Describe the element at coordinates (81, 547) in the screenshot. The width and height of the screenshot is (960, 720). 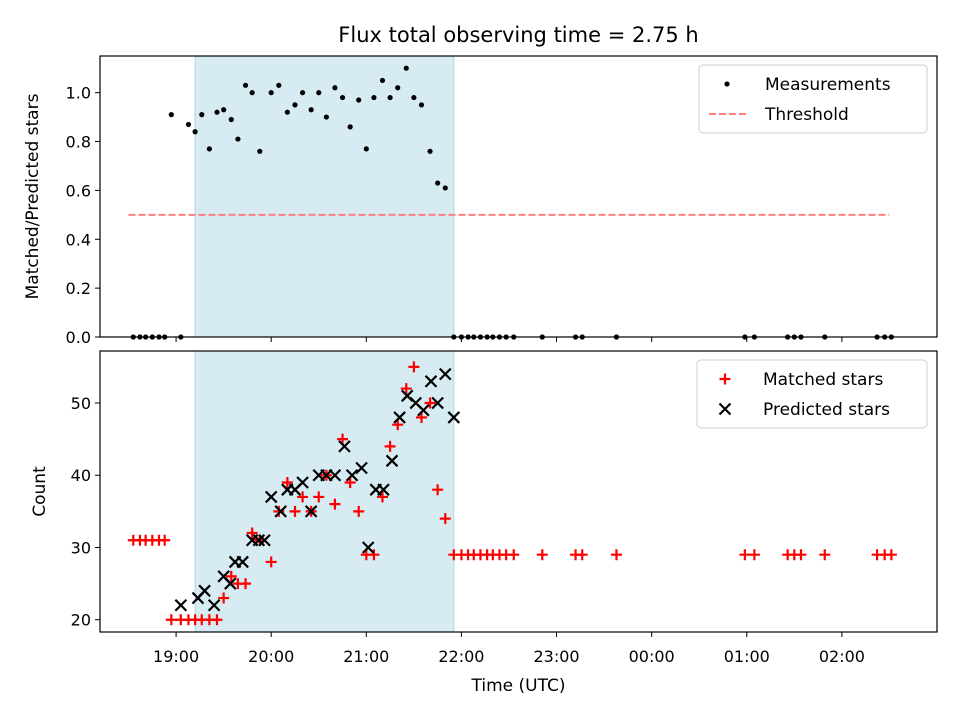
I see `y-tick-label: 30` at that location.